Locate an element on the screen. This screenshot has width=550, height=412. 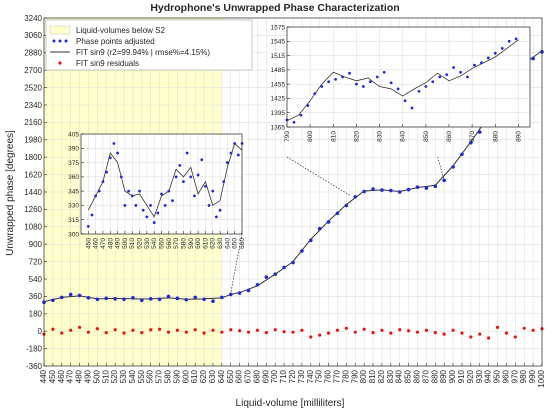
inset-1-y-tick-label: 1545 is located at coordinates (278, 42).